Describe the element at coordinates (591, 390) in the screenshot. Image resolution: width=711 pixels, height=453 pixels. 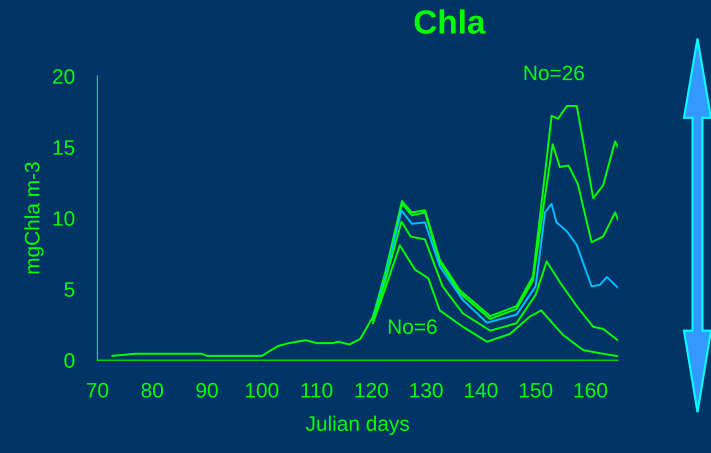
I see `x-tick-label: 160` at that location.